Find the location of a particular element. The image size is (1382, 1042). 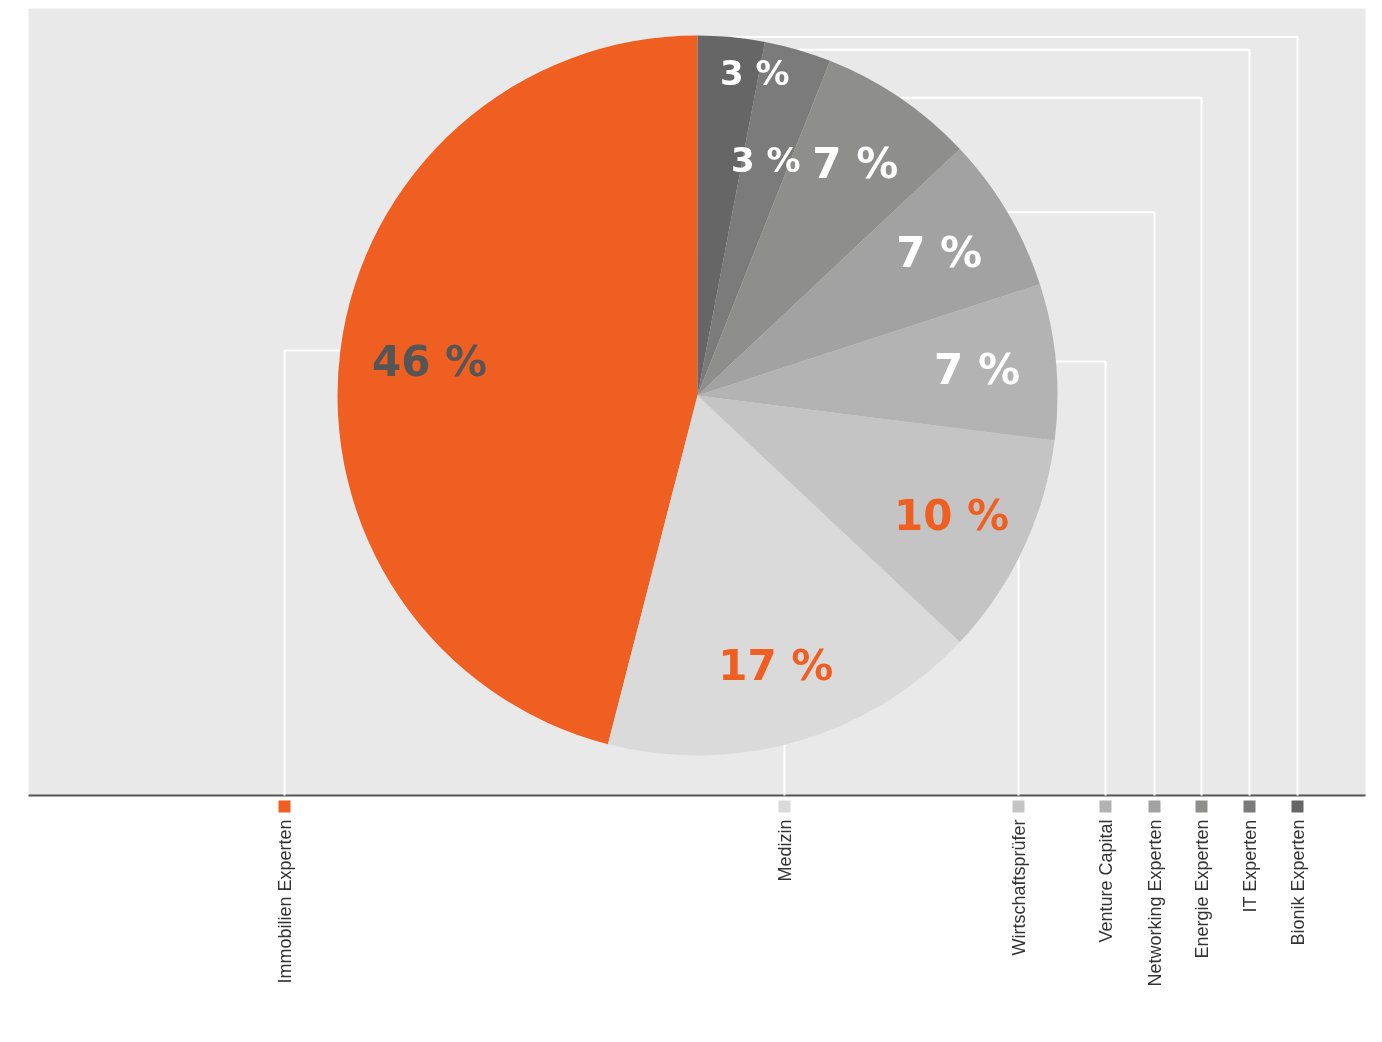

legend-label: IT Experten is located at coordinates (1249, 866).